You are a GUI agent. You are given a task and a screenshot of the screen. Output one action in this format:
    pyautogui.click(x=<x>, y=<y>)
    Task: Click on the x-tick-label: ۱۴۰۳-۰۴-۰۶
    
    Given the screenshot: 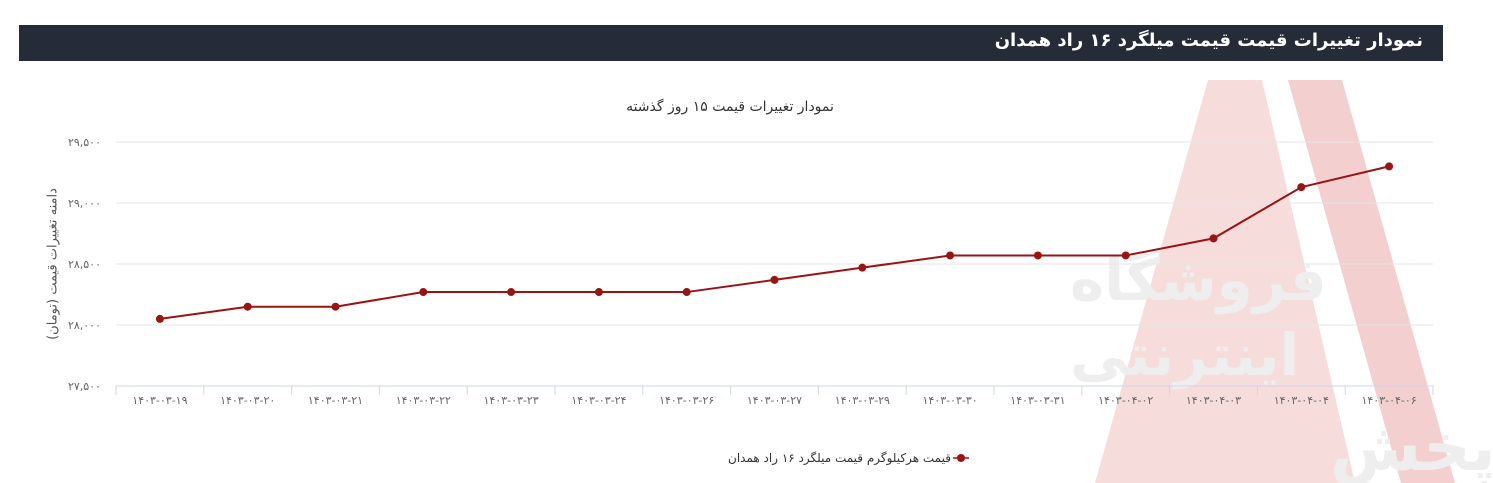 What is the action you would take?
    pyautogui.click(x=1388, y=400)
    